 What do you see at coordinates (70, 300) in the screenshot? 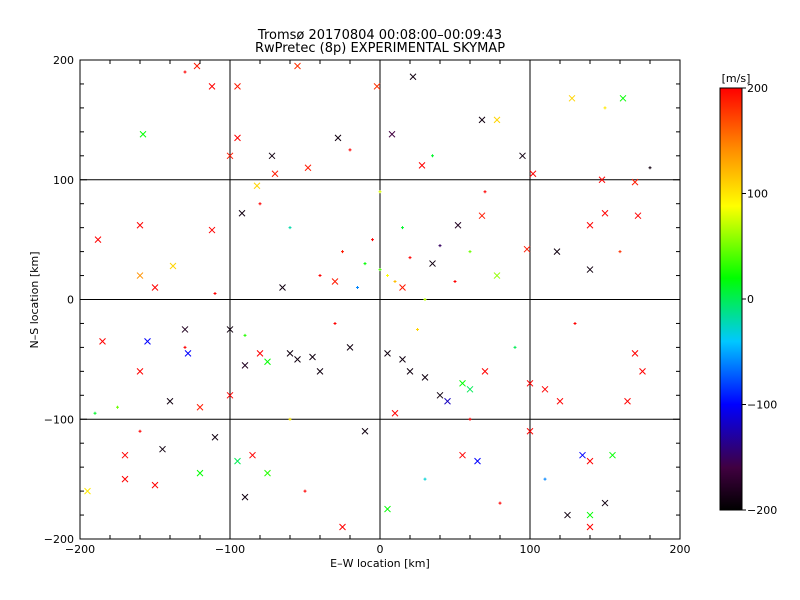
I see `y-tick-label: 0` at bounding box center [70, 300].